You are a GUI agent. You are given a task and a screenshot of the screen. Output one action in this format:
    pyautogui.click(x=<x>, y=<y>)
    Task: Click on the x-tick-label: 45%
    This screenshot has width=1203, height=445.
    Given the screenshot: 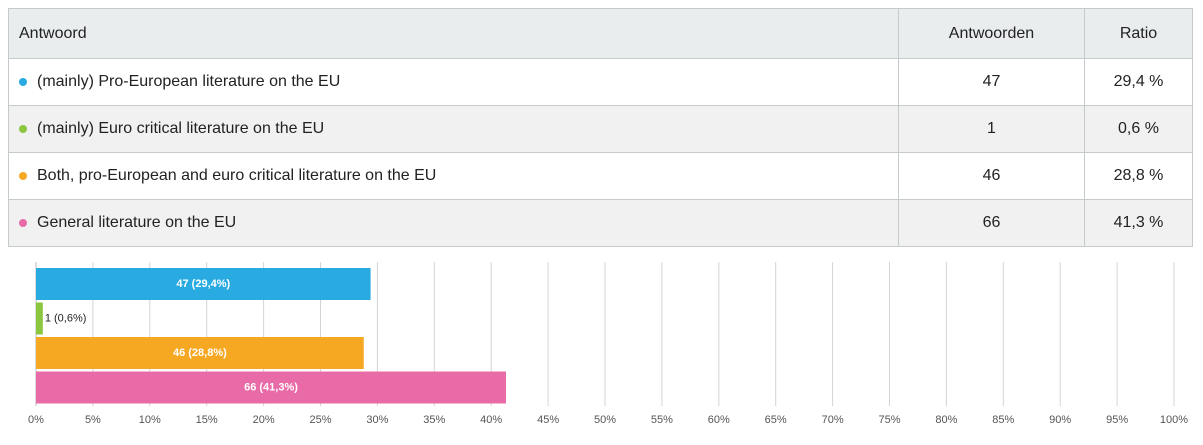 What is the action you would take?
    pyautogui.click(x=548, y=420)
    